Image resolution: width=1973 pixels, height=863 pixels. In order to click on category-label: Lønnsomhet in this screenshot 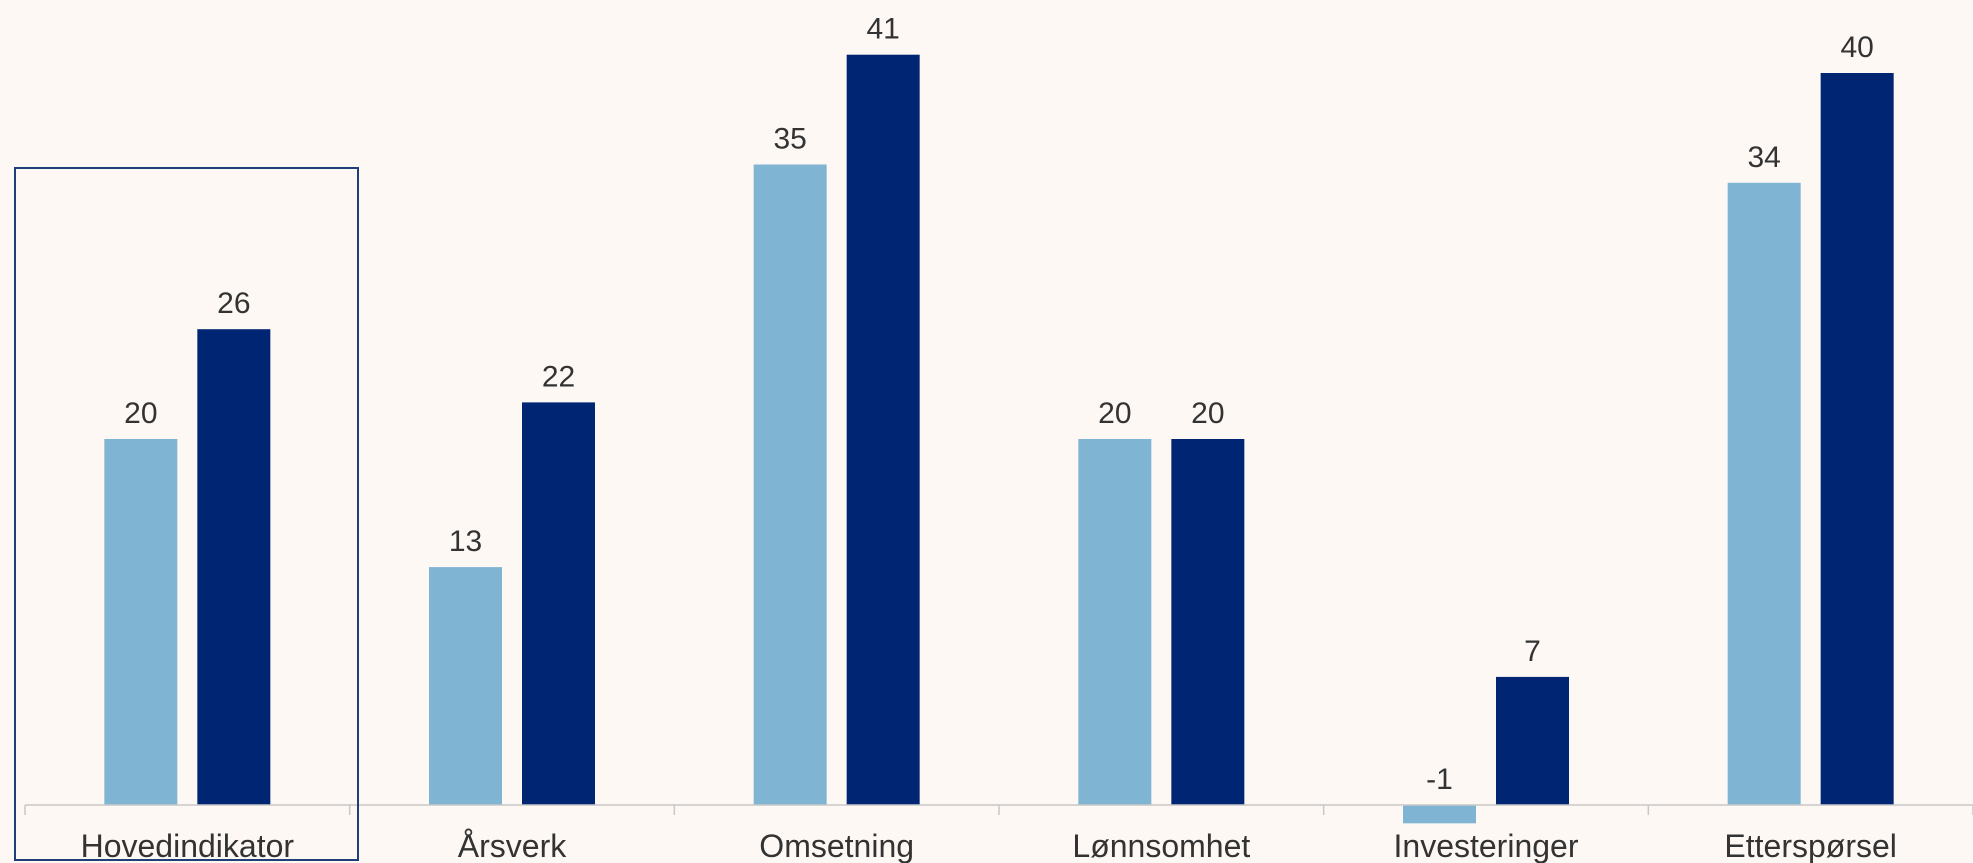, I will do `click(1161, 845)`.